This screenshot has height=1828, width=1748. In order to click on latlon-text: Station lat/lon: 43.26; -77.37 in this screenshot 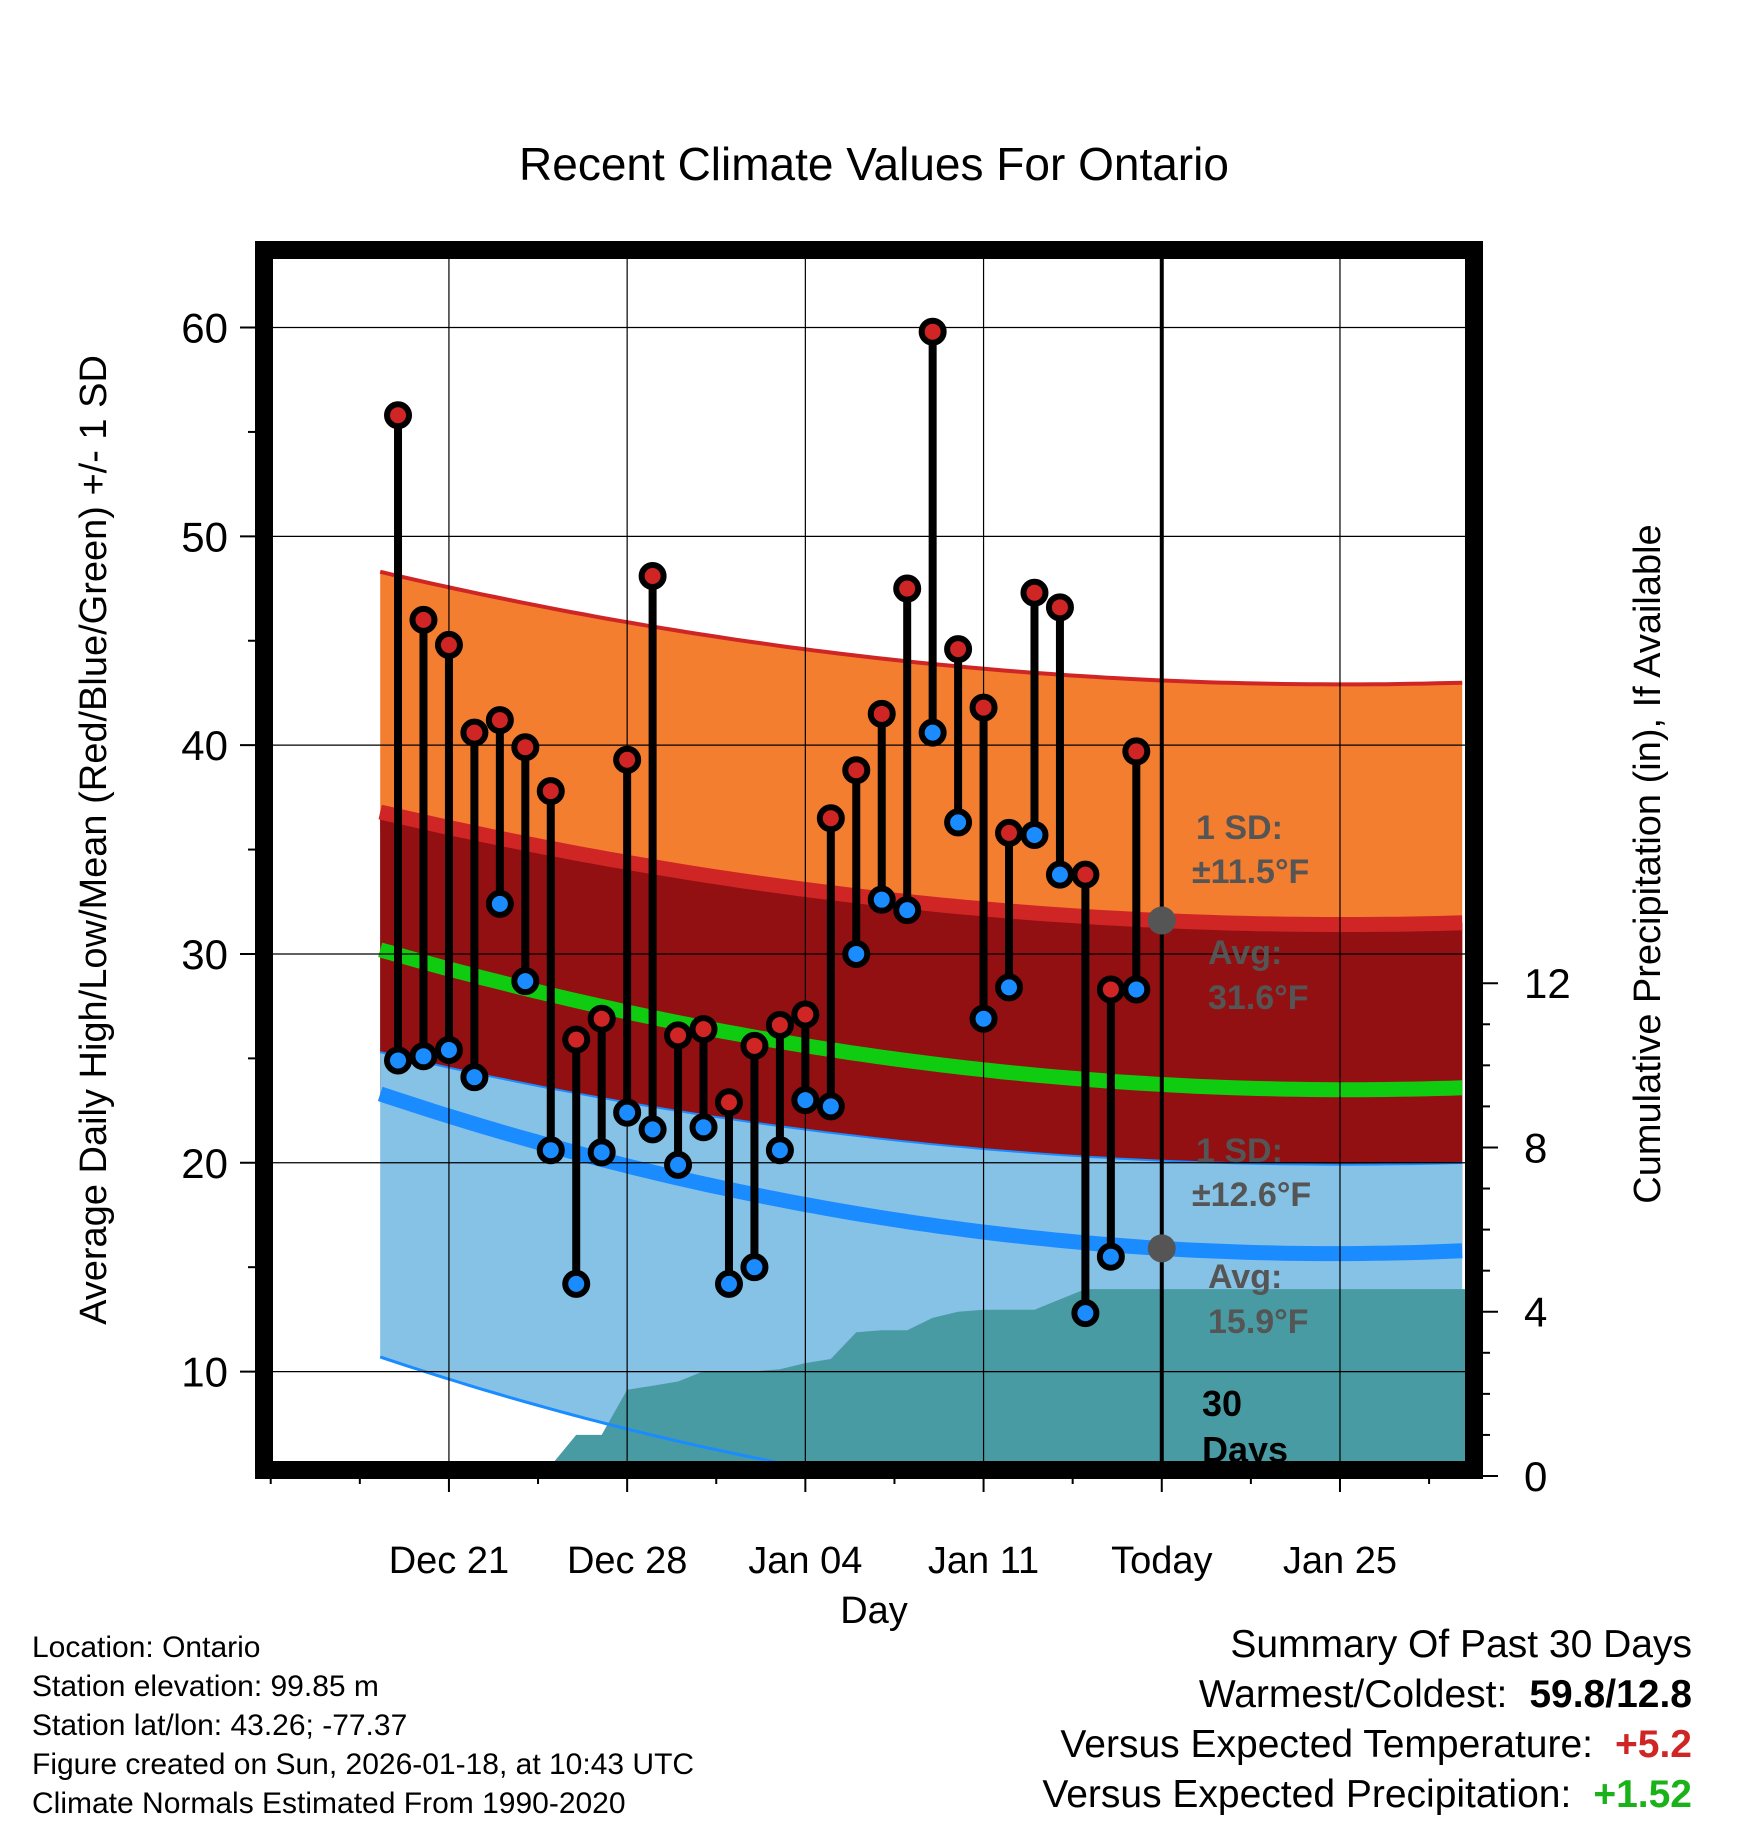, I will do `click(220, 1725)`.